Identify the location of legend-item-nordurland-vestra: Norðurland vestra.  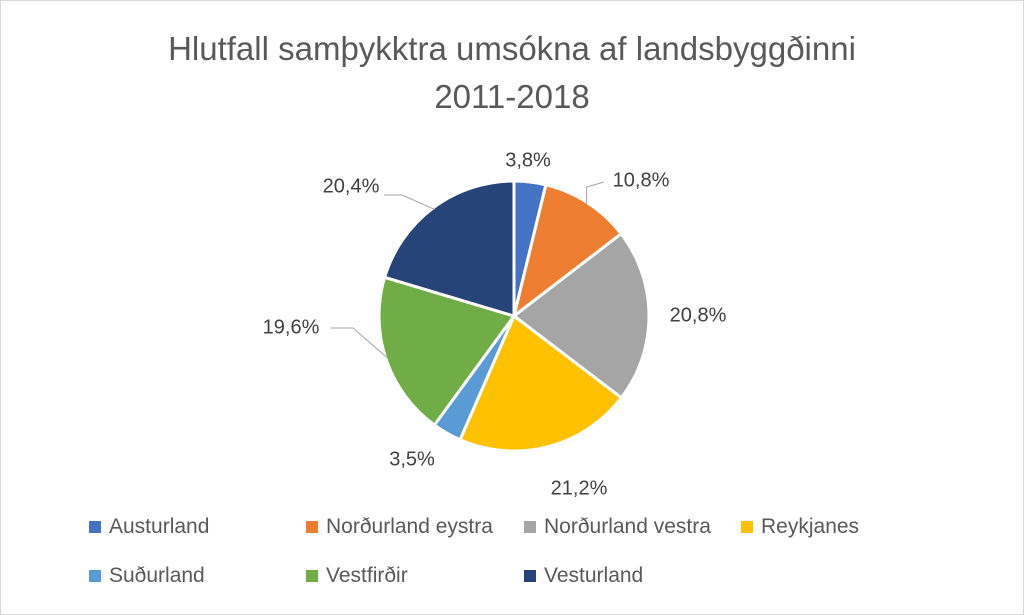
(617, 527).